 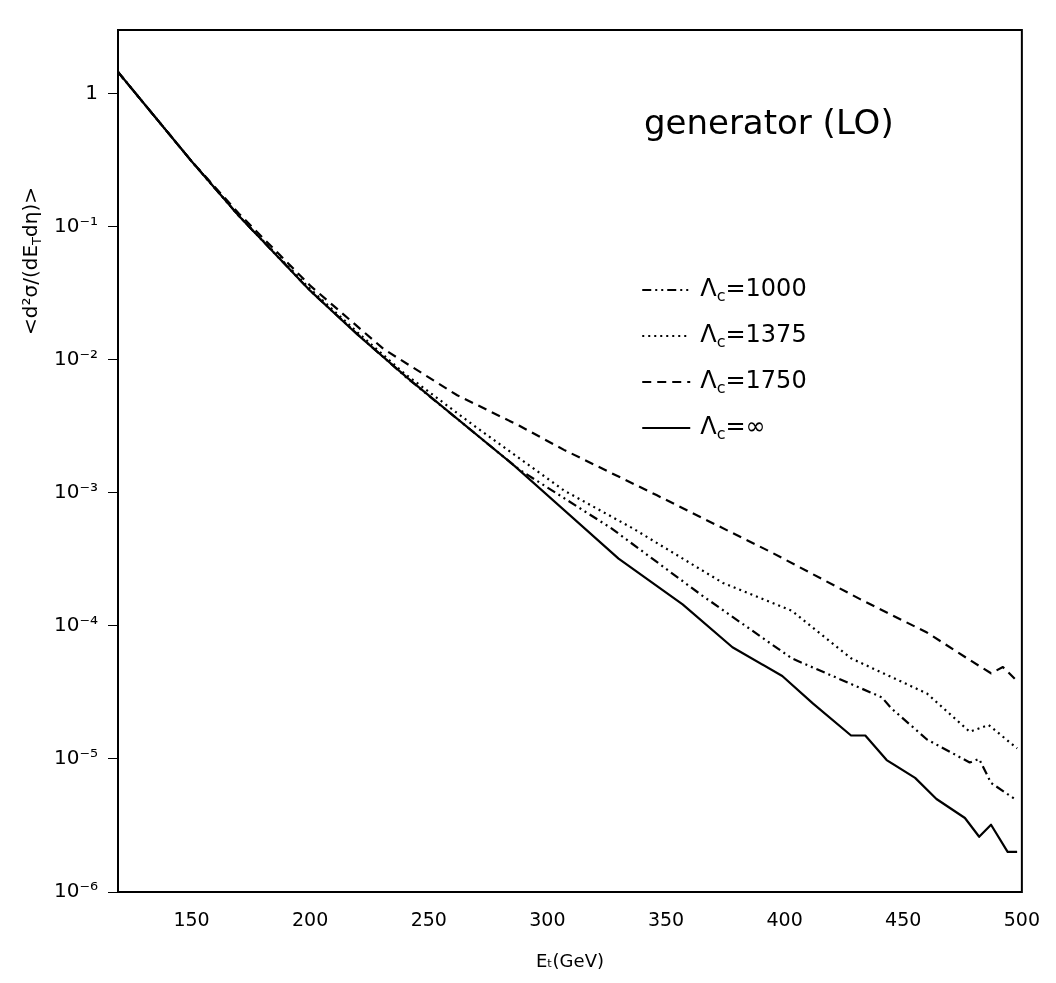 What do you see at coordinates (569, 960) in the screenshot?
I see `x-axis-title: Eₜ(GeV)` at bounding box center [569, 960].